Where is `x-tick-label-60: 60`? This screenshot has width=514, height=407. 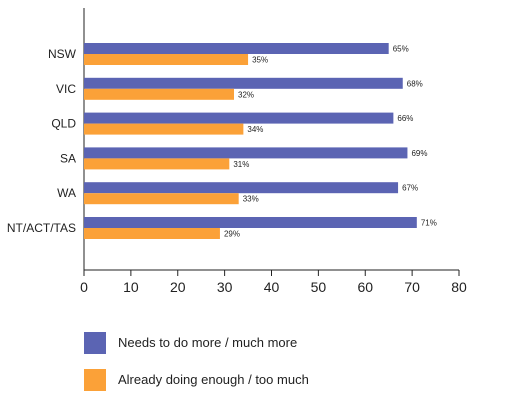 x-tick-label-60: 60 is located at coordinates (365, 287).